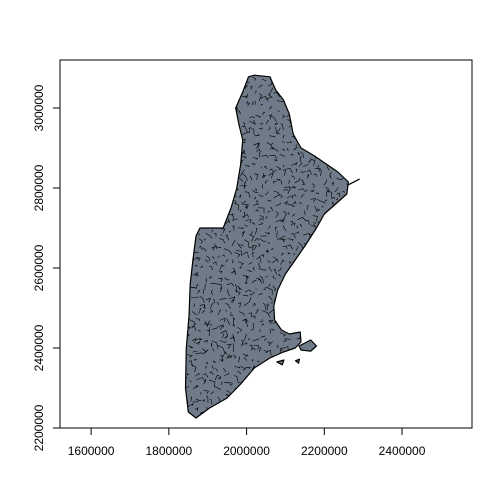 Image resolution: width=504 pixels, height=504 pixels. Describe the element at coordinates (246, 451) in the screenshot. I see `x-tick-label: 2000000` at that location.